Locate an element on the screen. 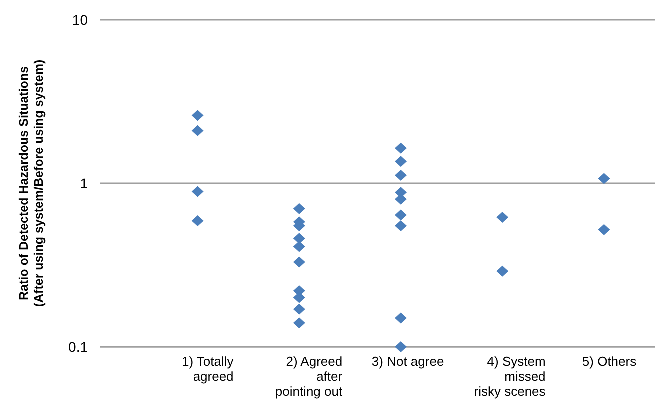 Image resolution: width=663 pixels, height=409 pixels. x-tick-label: 1) Totally agreed is located at coordinates (208, 369).